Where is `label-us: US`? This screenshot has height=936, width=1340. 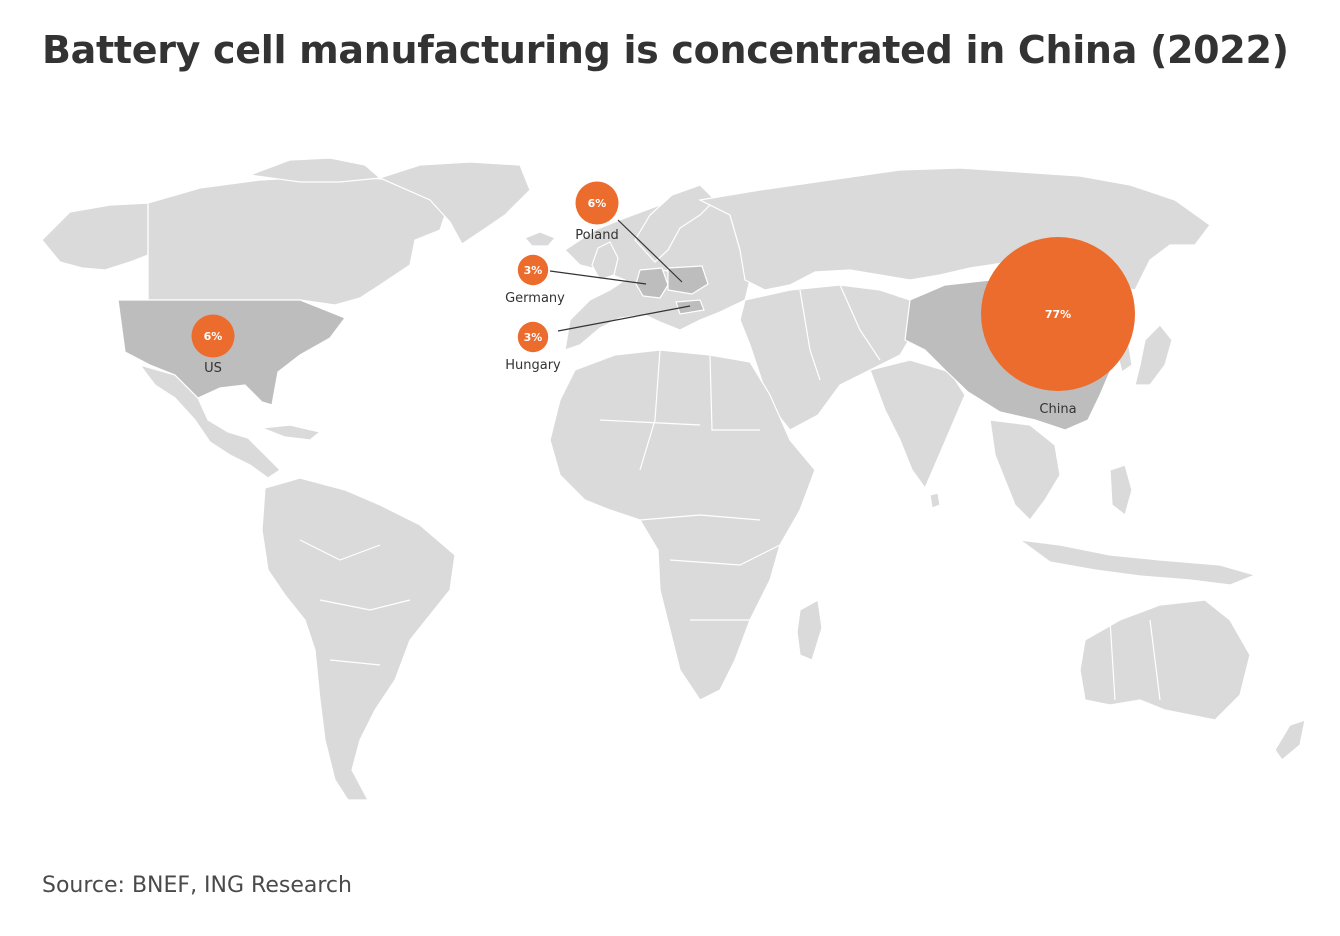
label-us: US is located at coordinates (213, 368).